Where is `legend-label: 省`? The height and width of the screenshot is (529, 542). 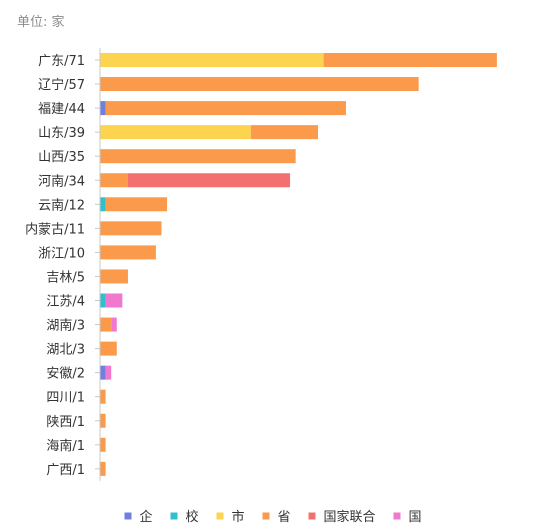 legend-label: 省 is located at coordinates (284, 517).